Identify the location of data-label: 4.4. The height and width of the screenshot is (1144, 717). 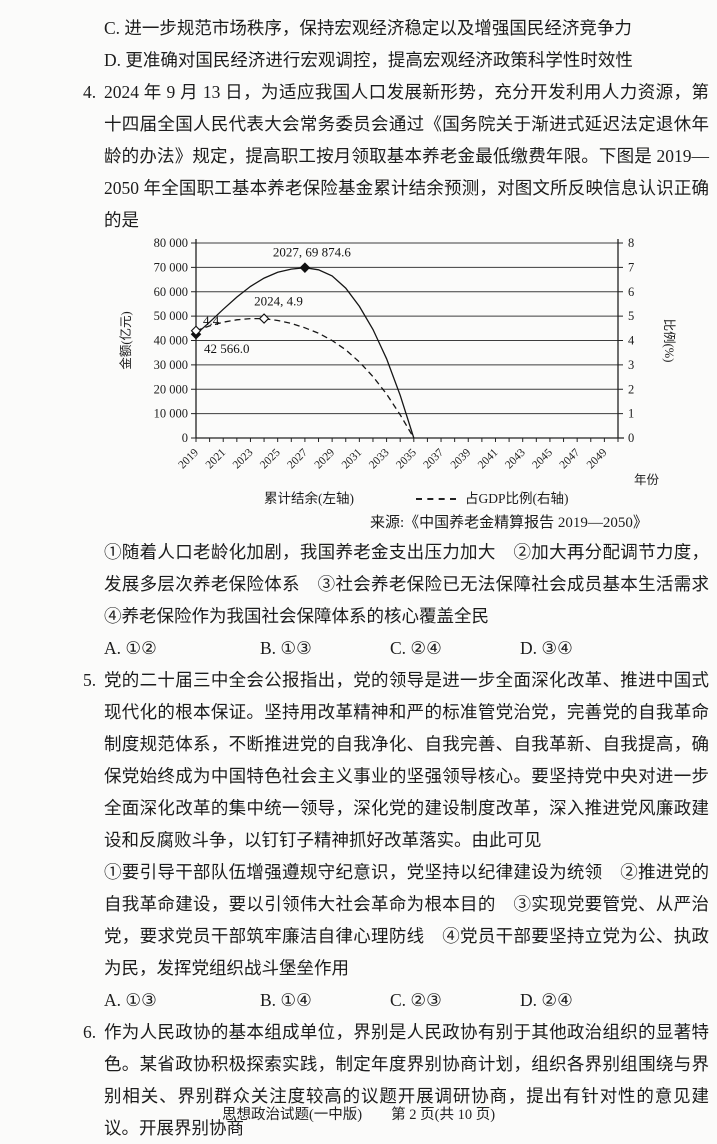
(211, 320).